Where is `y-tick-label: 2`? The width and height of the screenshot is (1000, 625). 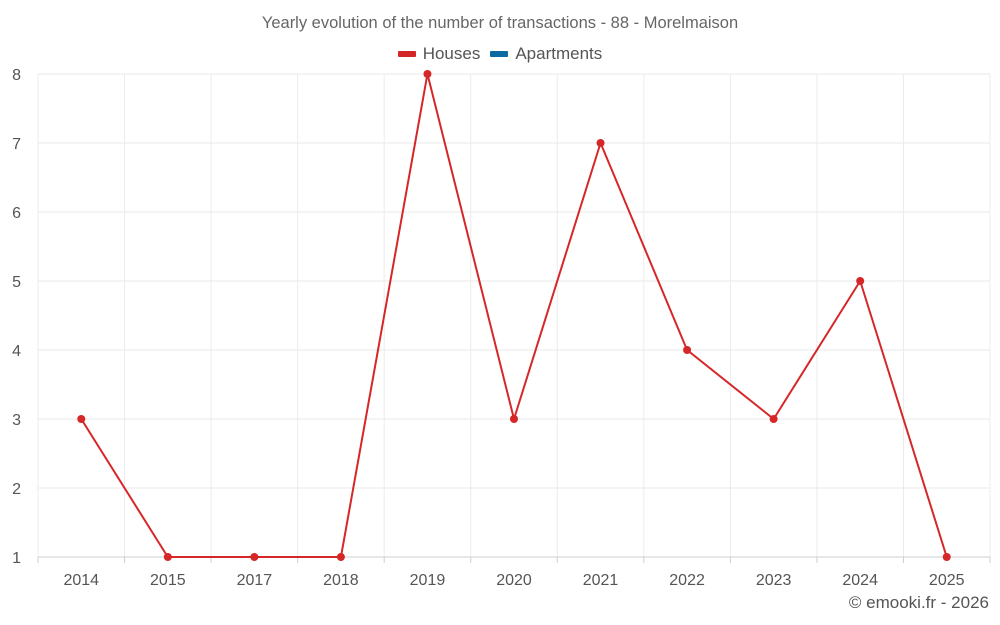
y-tick-label: 2 is located at coordinates (16, 489).